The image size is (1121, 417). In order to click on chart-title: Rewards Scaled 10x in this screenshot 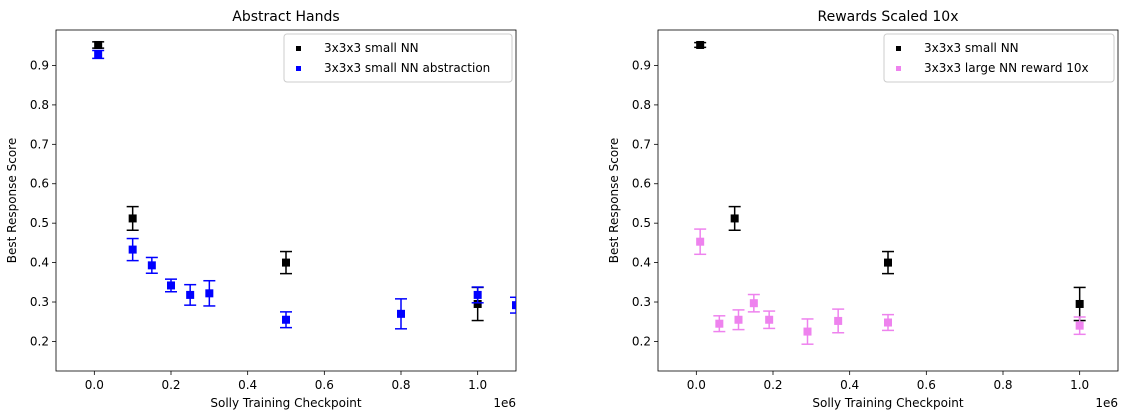, I will do `click(888, 17)`.